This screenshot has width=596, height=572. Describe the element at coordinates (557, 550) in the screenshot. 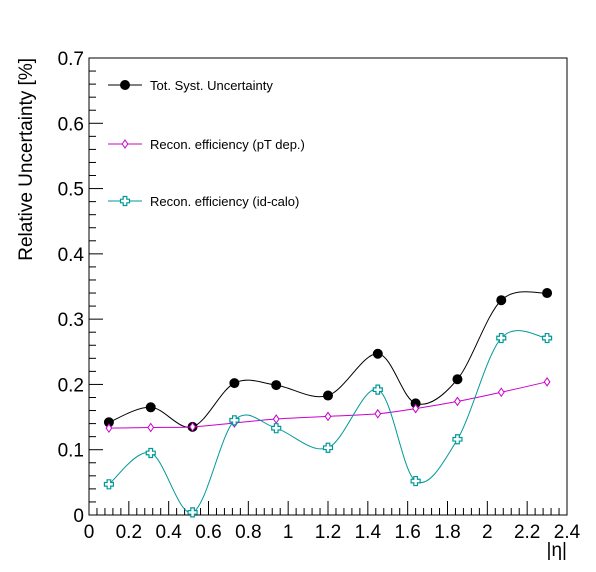

I see `x-axis-title: |η|` at that location.